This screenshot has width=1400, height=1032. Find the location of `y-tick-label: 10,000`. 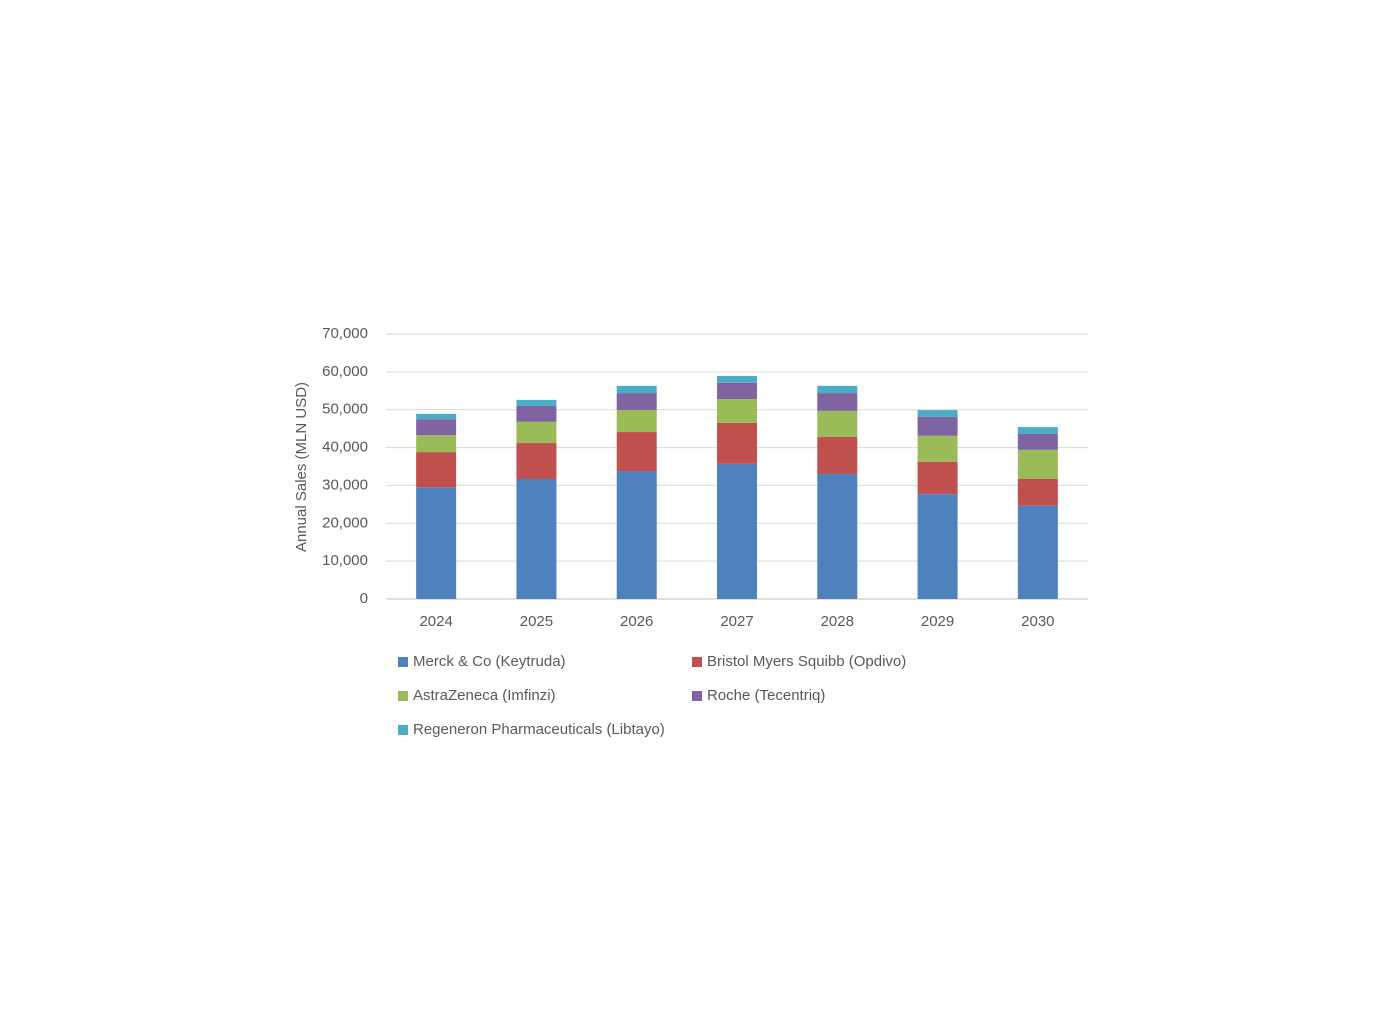

y-tick-label: 10,000 is located at coordinates (345, 560).